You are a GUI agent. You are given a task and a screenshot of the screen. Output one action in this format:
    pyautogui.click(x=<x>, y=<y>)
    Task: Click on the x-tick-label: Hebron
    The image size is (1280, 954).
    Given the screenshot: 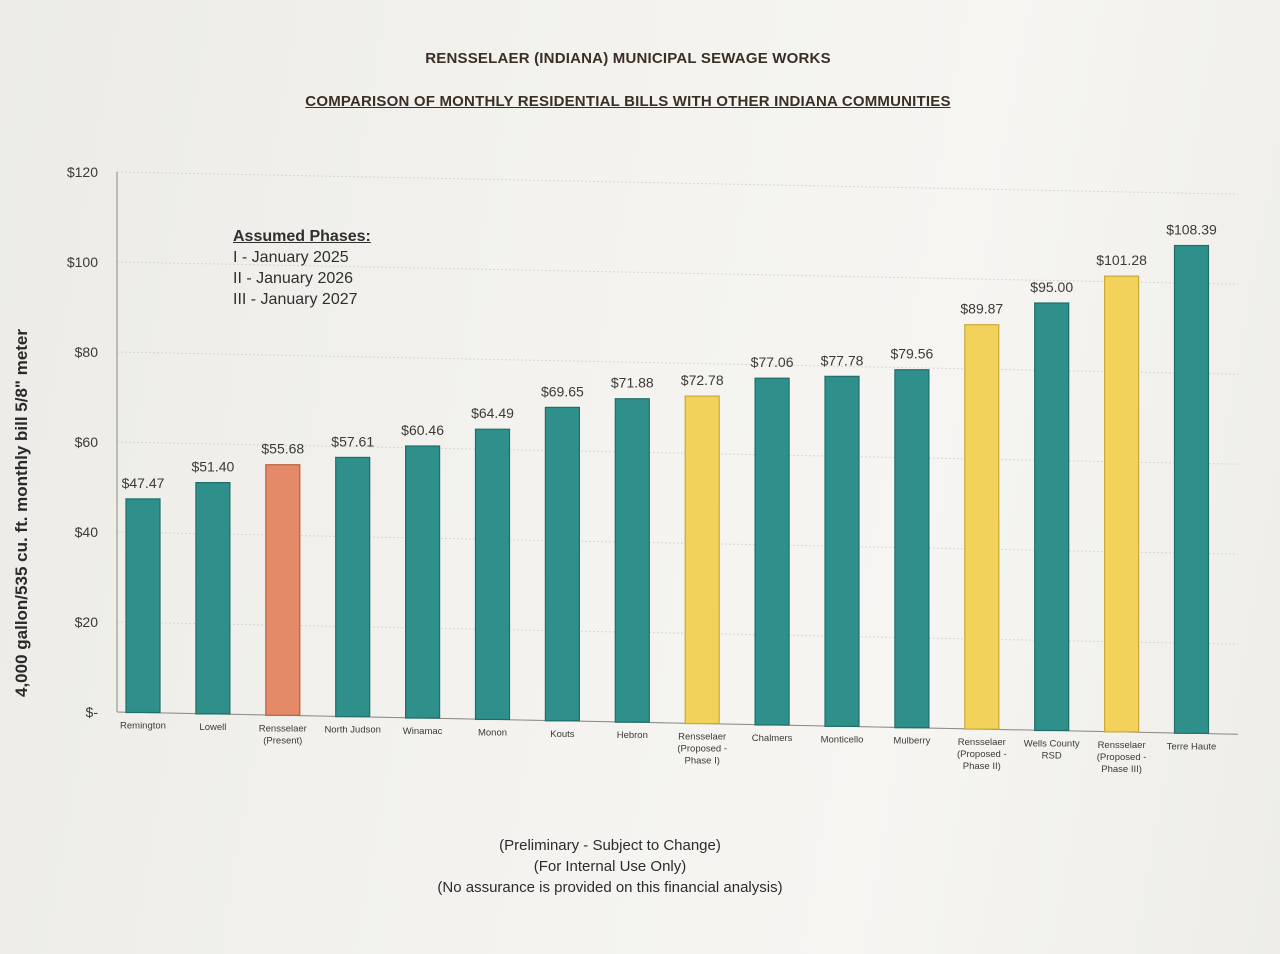 What is the action you would take?
    pyautogui.click(x=632, y=735)
    